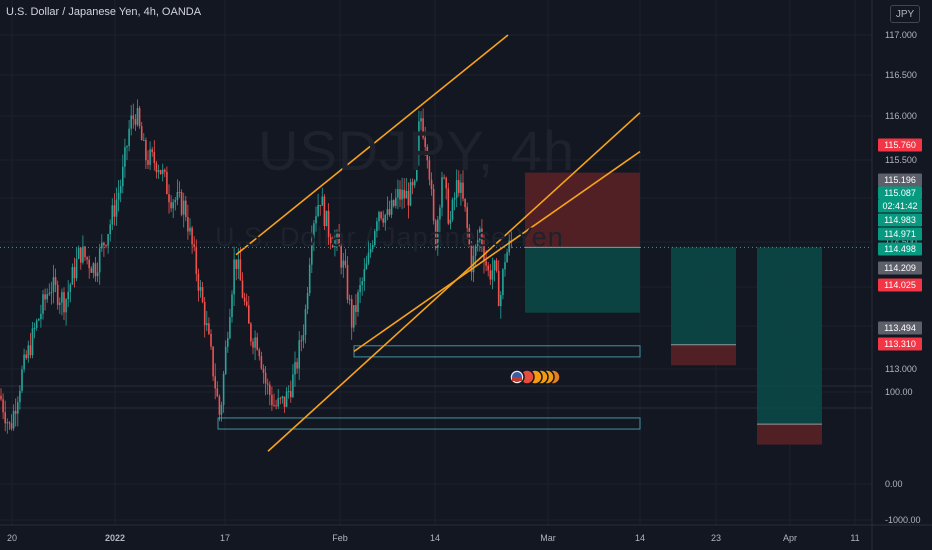  What do you see at coordinates (901, 160) in the screenshot?
I see `price-axis-label: 115.500` at bounding box center [901, 160].